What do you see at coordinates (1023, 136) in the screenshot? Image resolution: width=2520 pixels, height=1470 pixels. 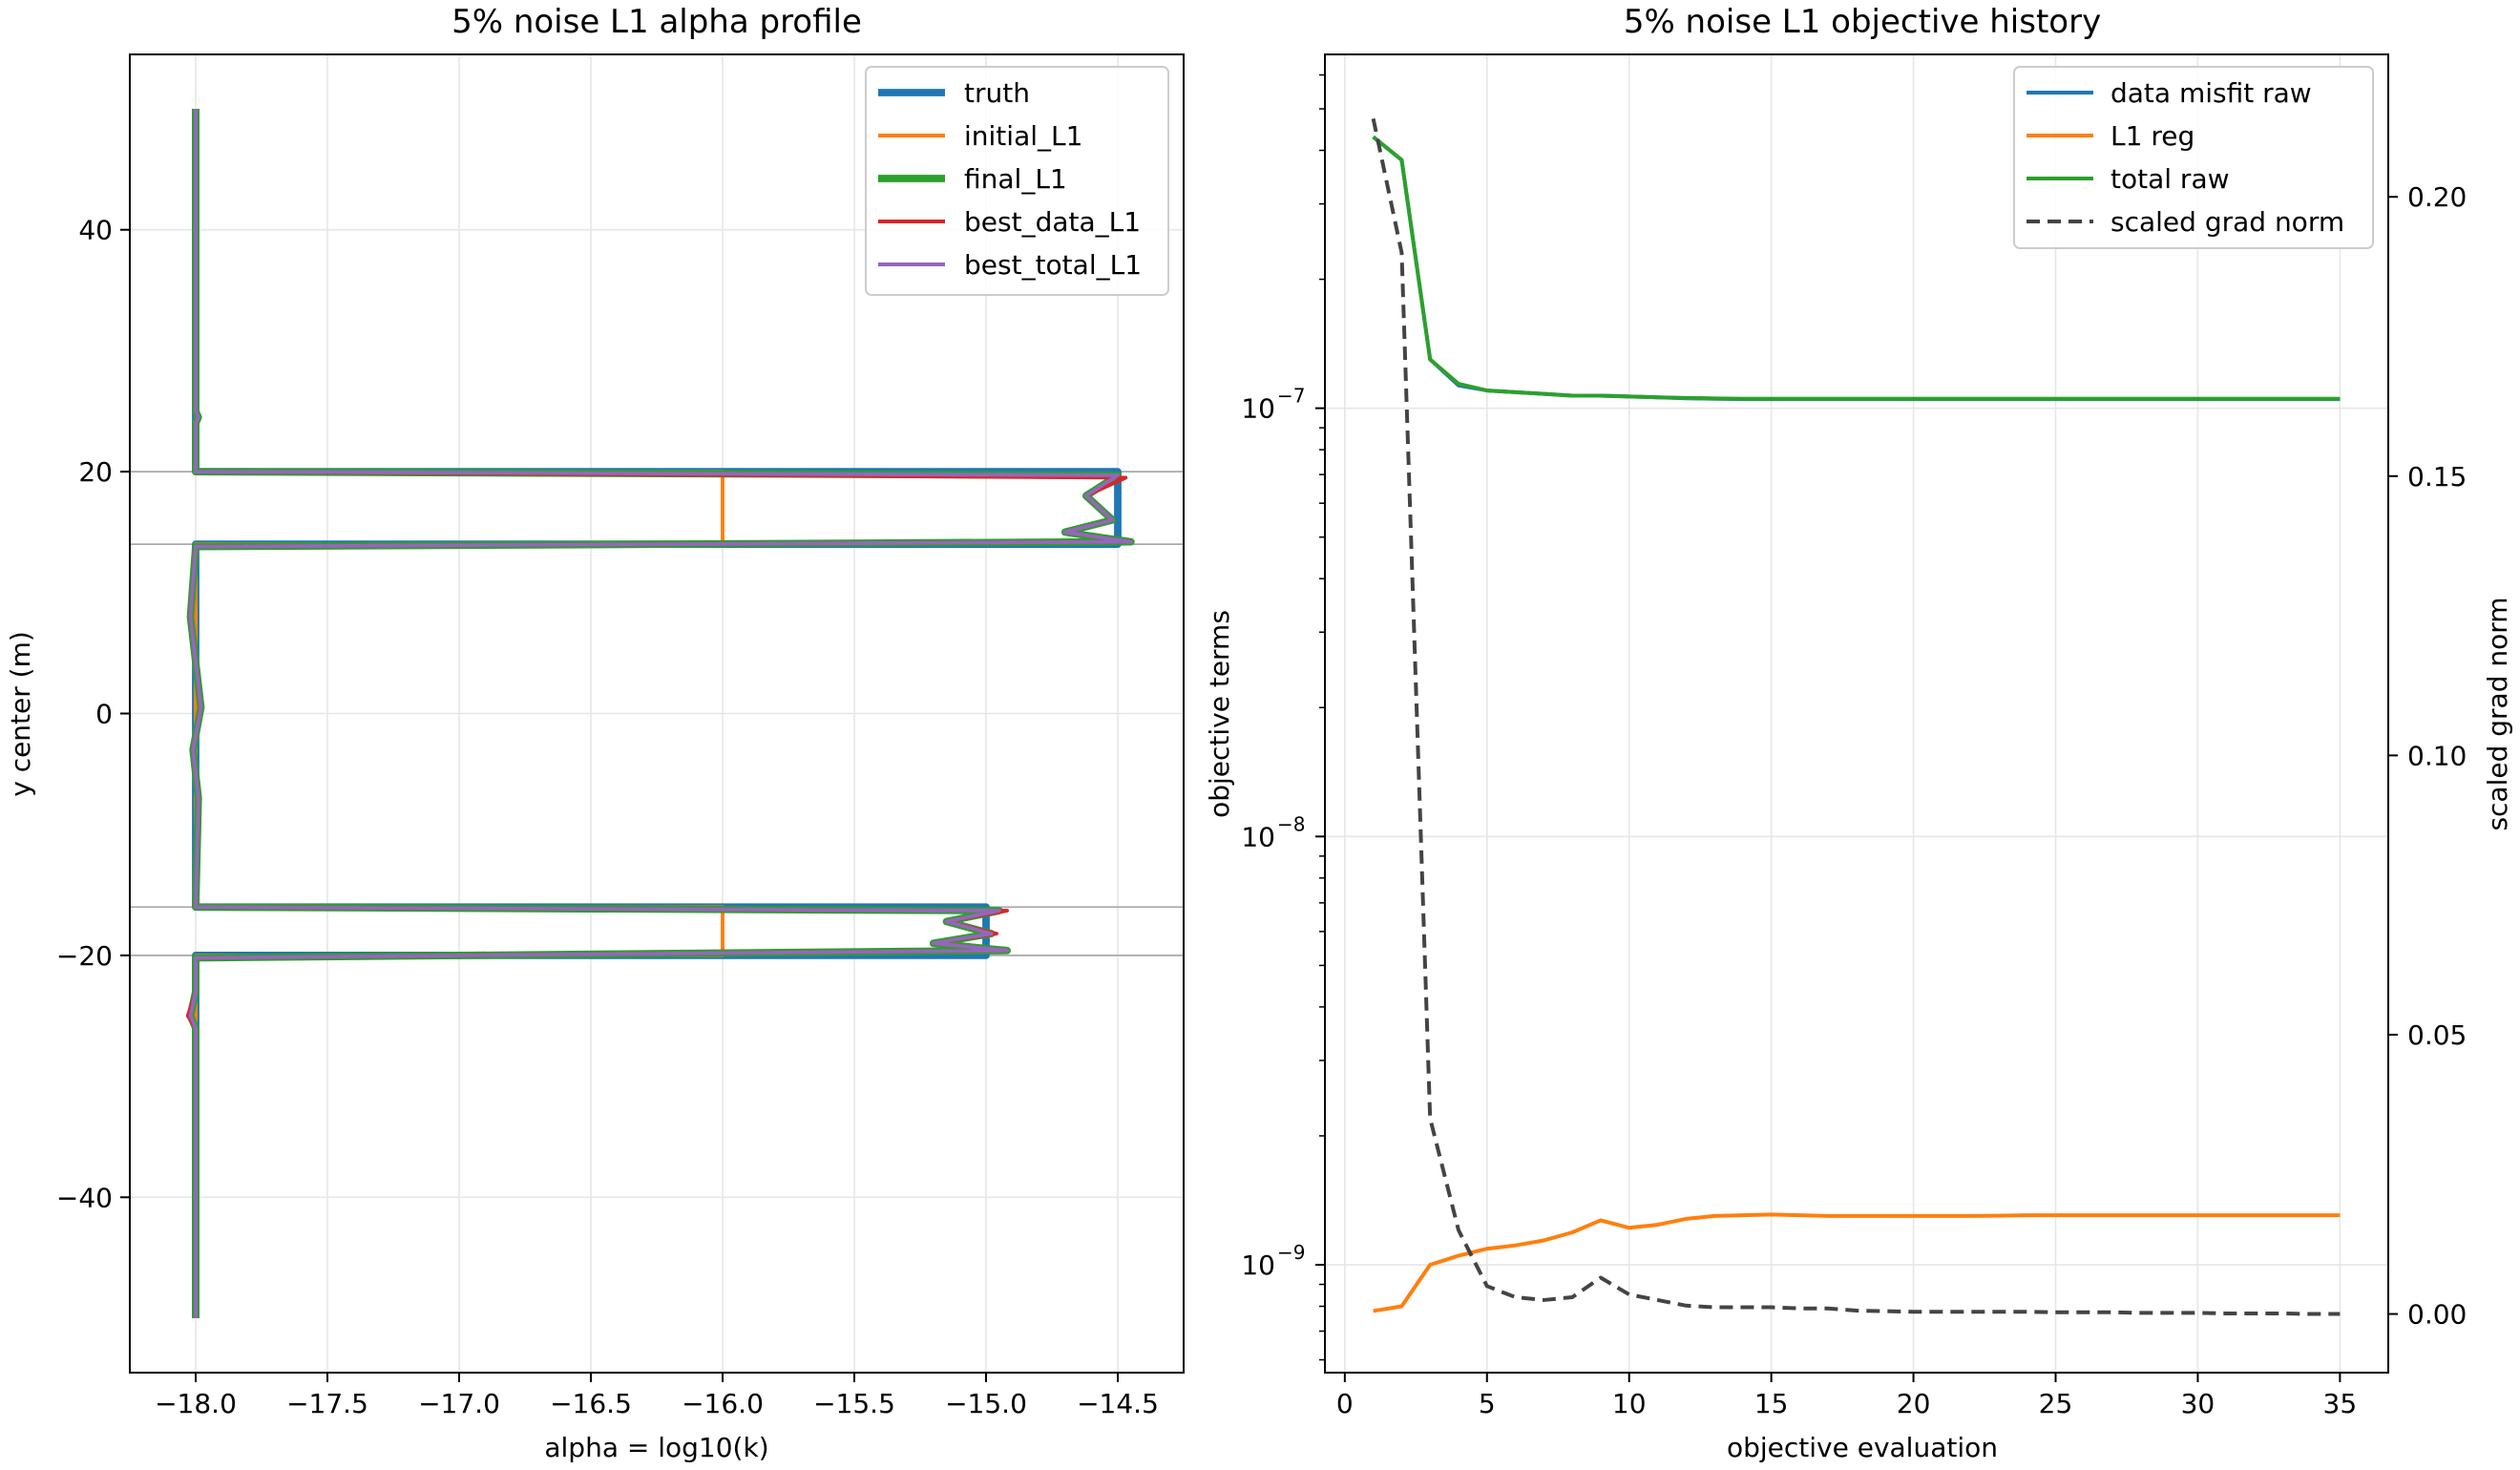 I see `legend-label-initial-l1: initial_L1` at bounding box center [1023, 136].